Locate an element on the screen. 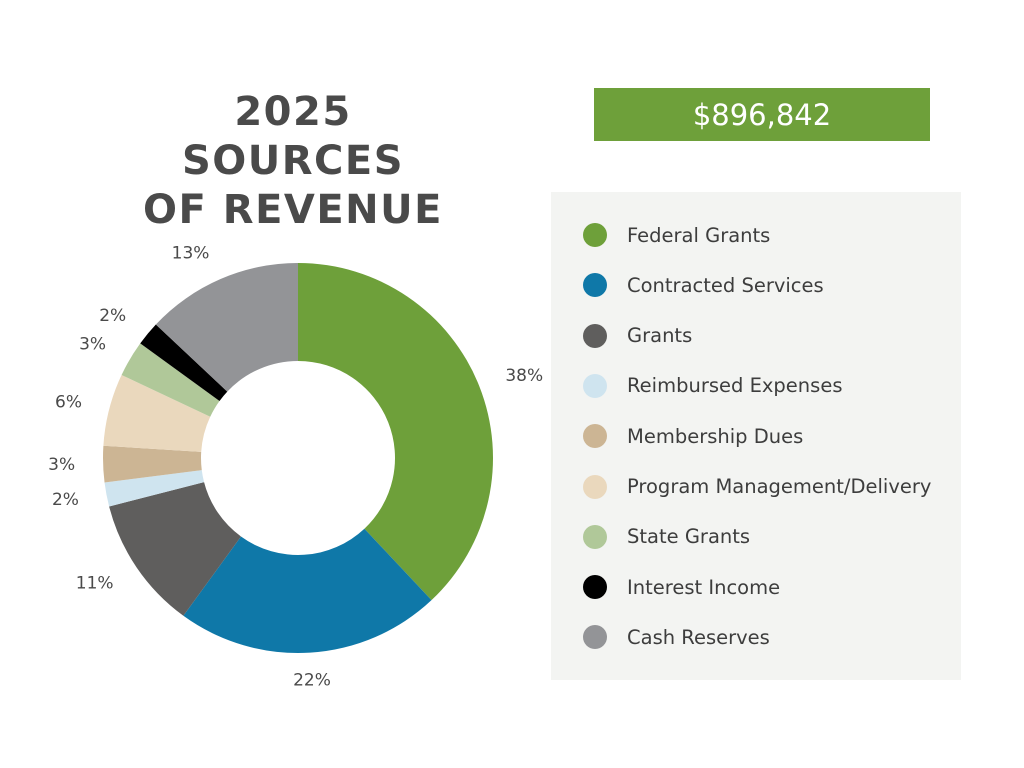 The height and width of the screenshot is (768, 1024). legend-item-interest-income: Interest Income is located at coordinates (681, 587).